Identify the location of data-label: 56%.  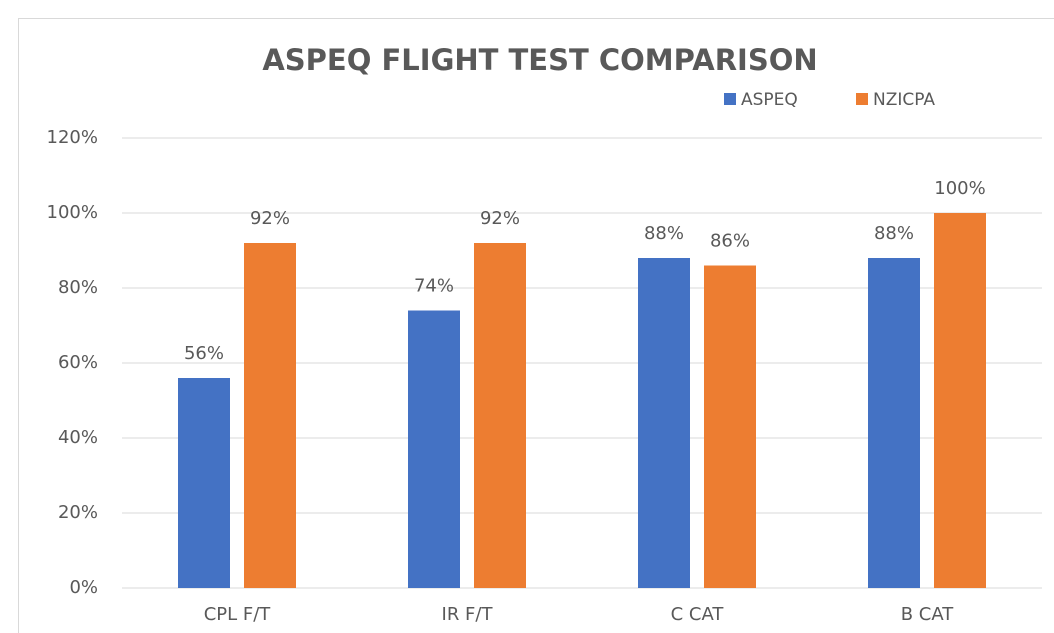
(204, 353).